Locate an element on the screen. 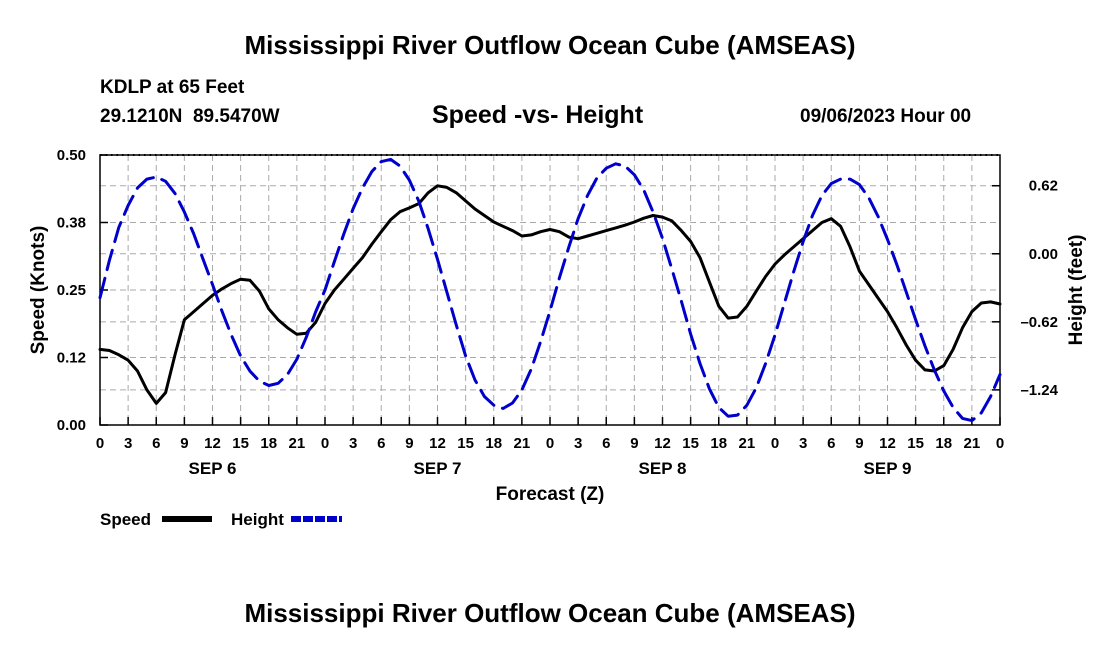 This screenshot has width=1100, height=650. day-label: SEP 7 is located at coordinates (438, 468).